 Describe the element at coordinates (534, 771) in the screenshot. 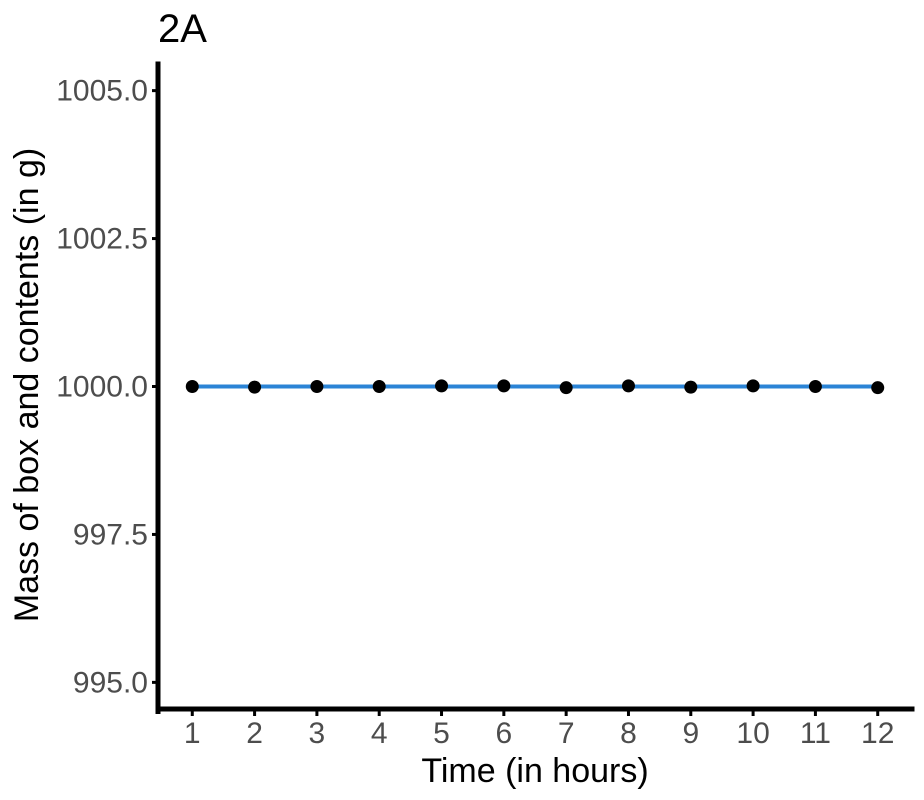

I see `x-axis-title: Time (in hours)` at that location.